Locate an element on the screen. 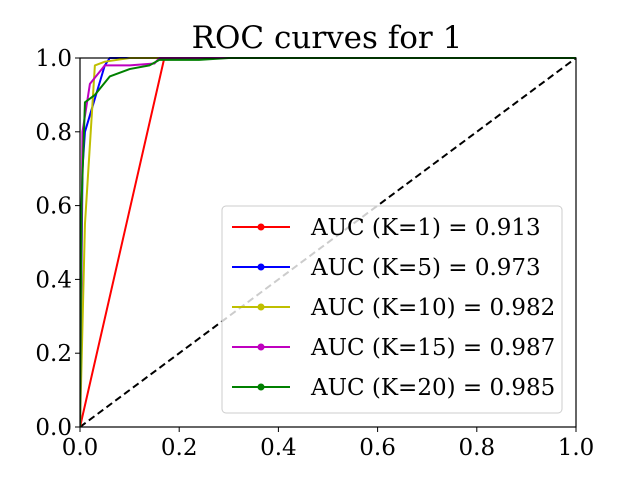 The height and width of the screenshot is (480, 640). legend-label-1: AUC (K=1) = 0.913 is located at coordinates (425, 228).